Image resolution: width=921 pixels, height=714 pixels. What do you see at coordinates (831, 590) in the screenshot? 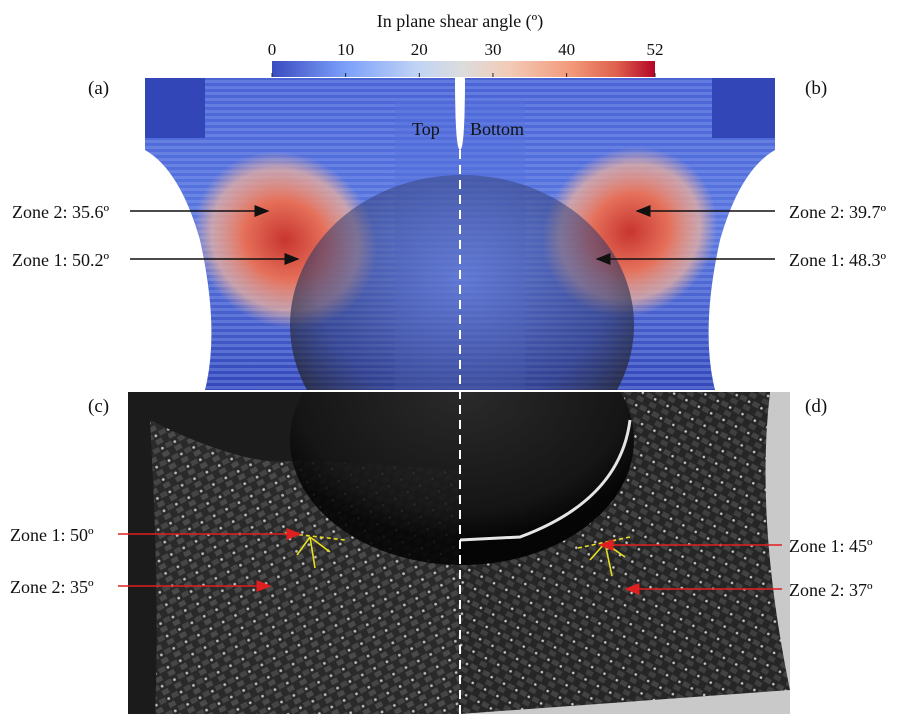
I see `annotation-d-zone2: Zone 2: 37º` at bounding box center [831, 590].